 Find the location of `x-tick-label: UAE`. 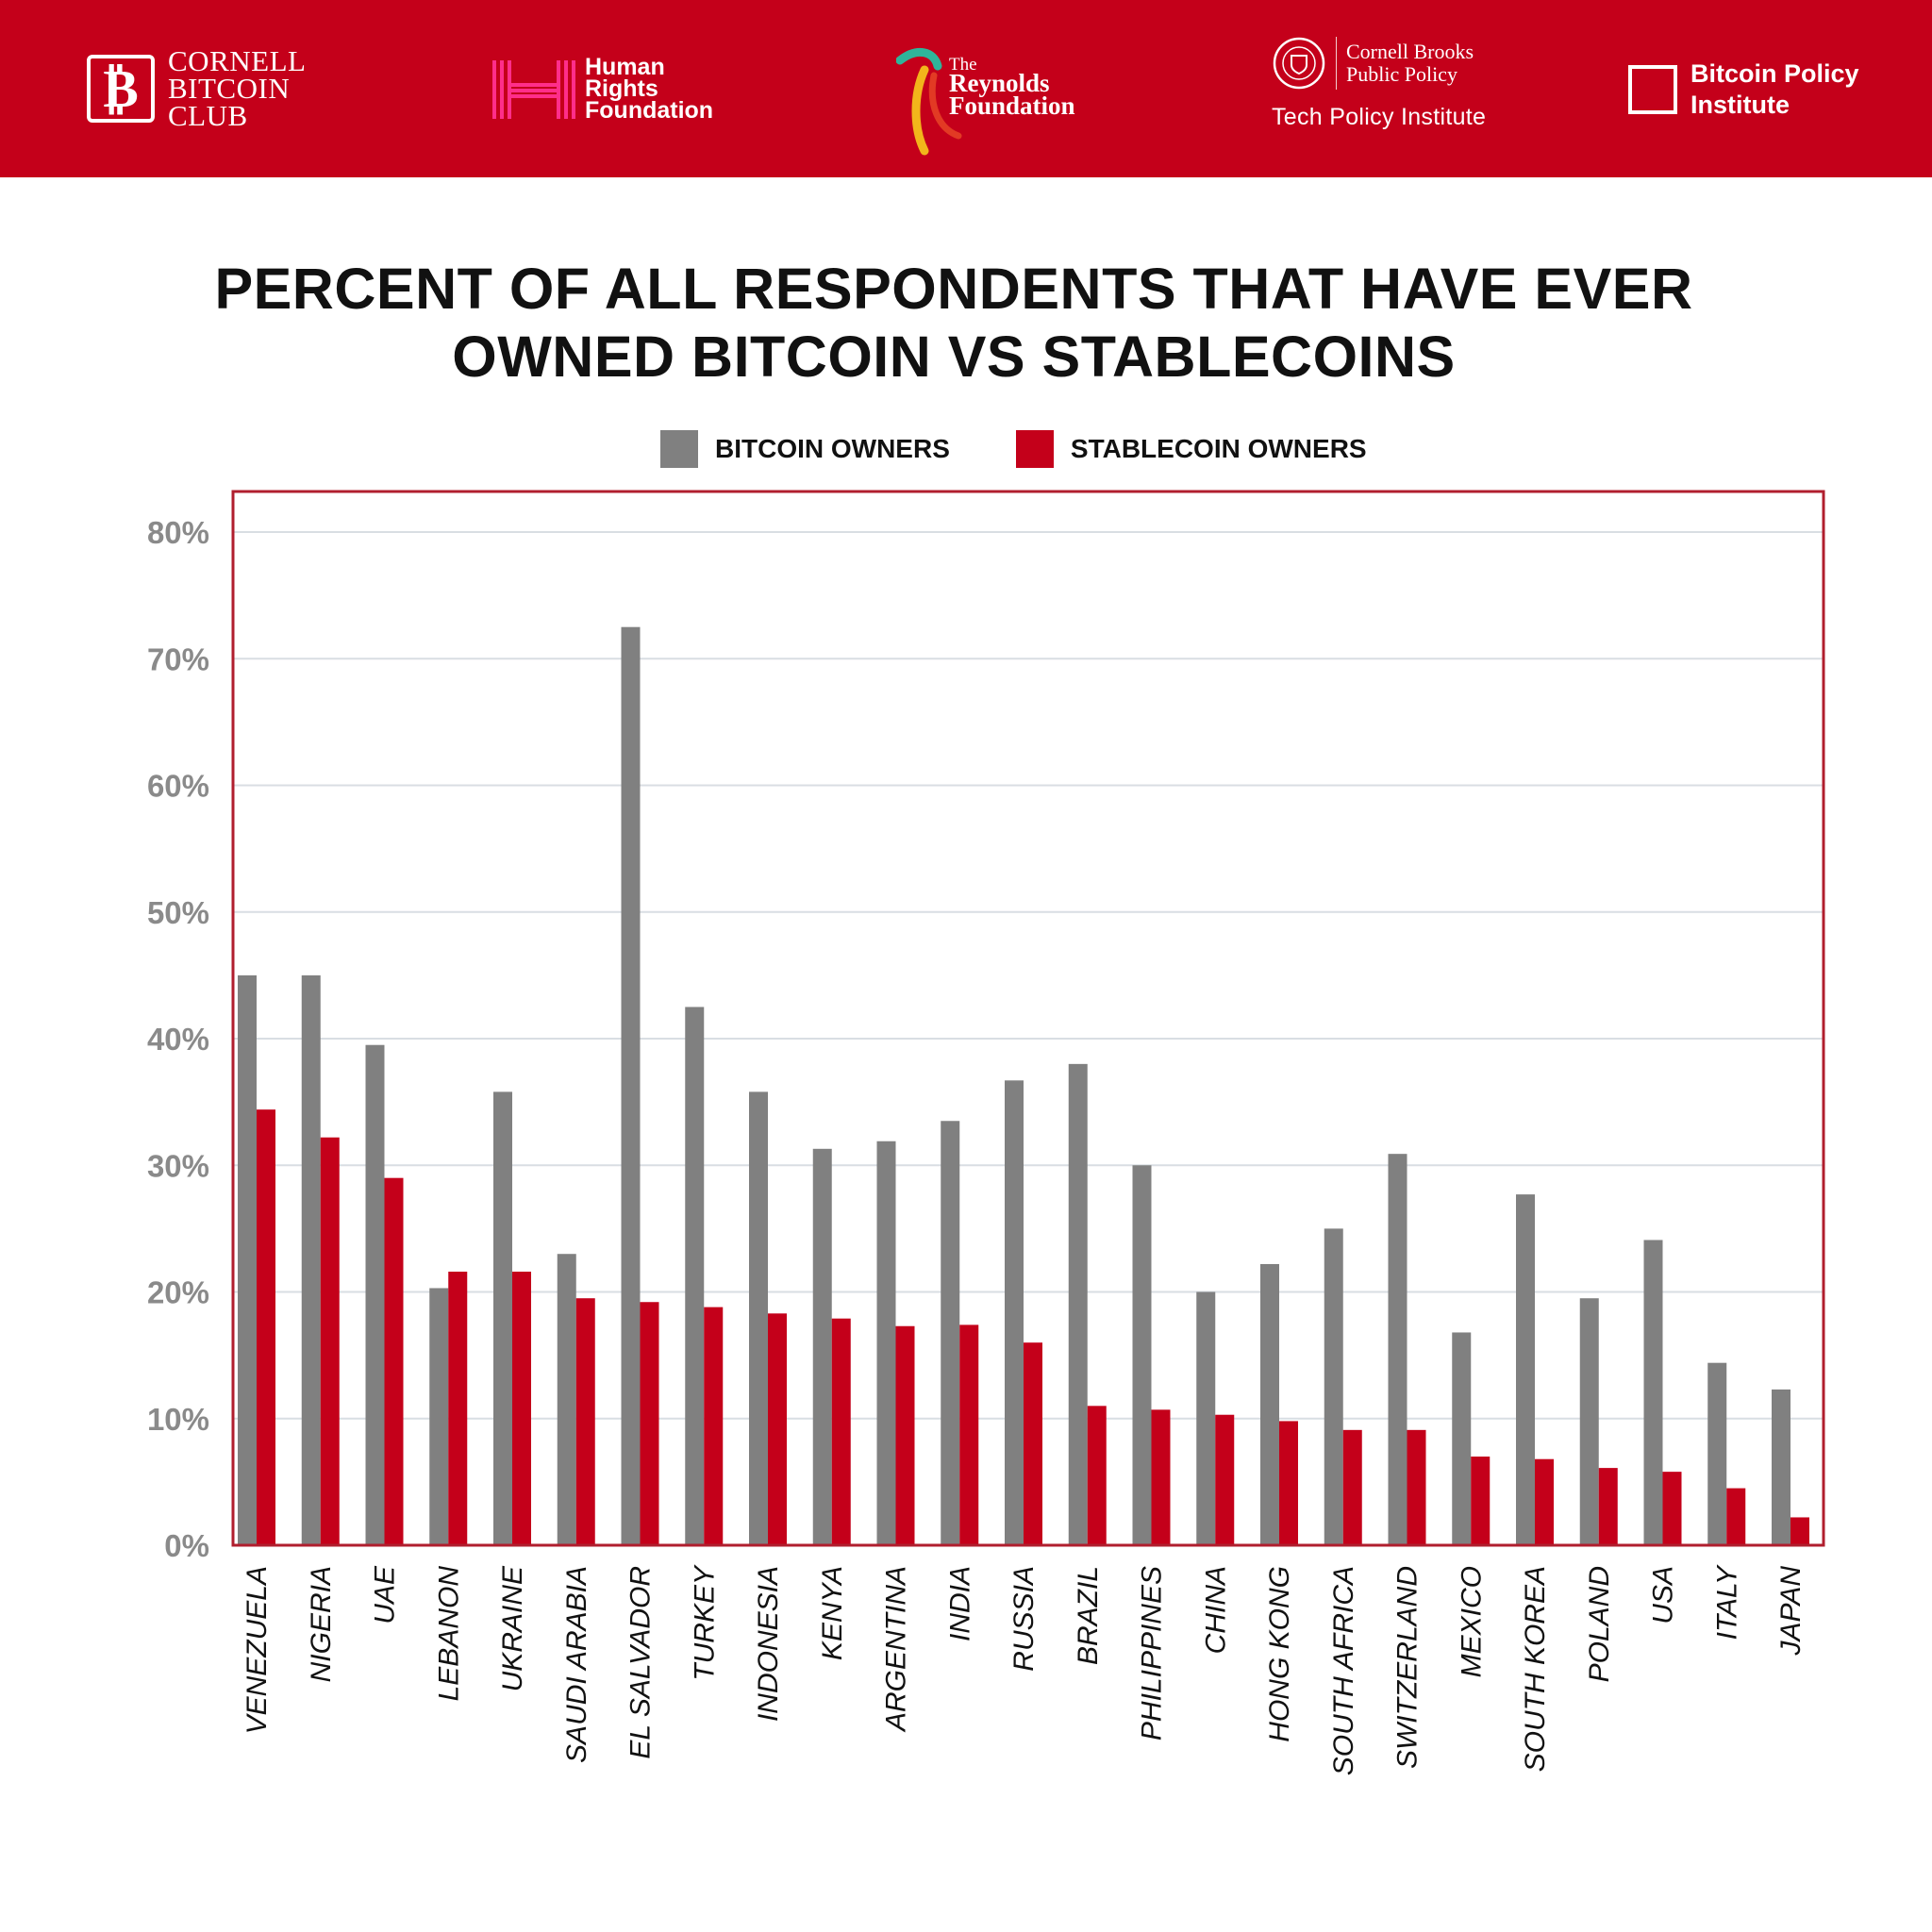

x-tick-label: UAE is located at coordinates (385, 1594).